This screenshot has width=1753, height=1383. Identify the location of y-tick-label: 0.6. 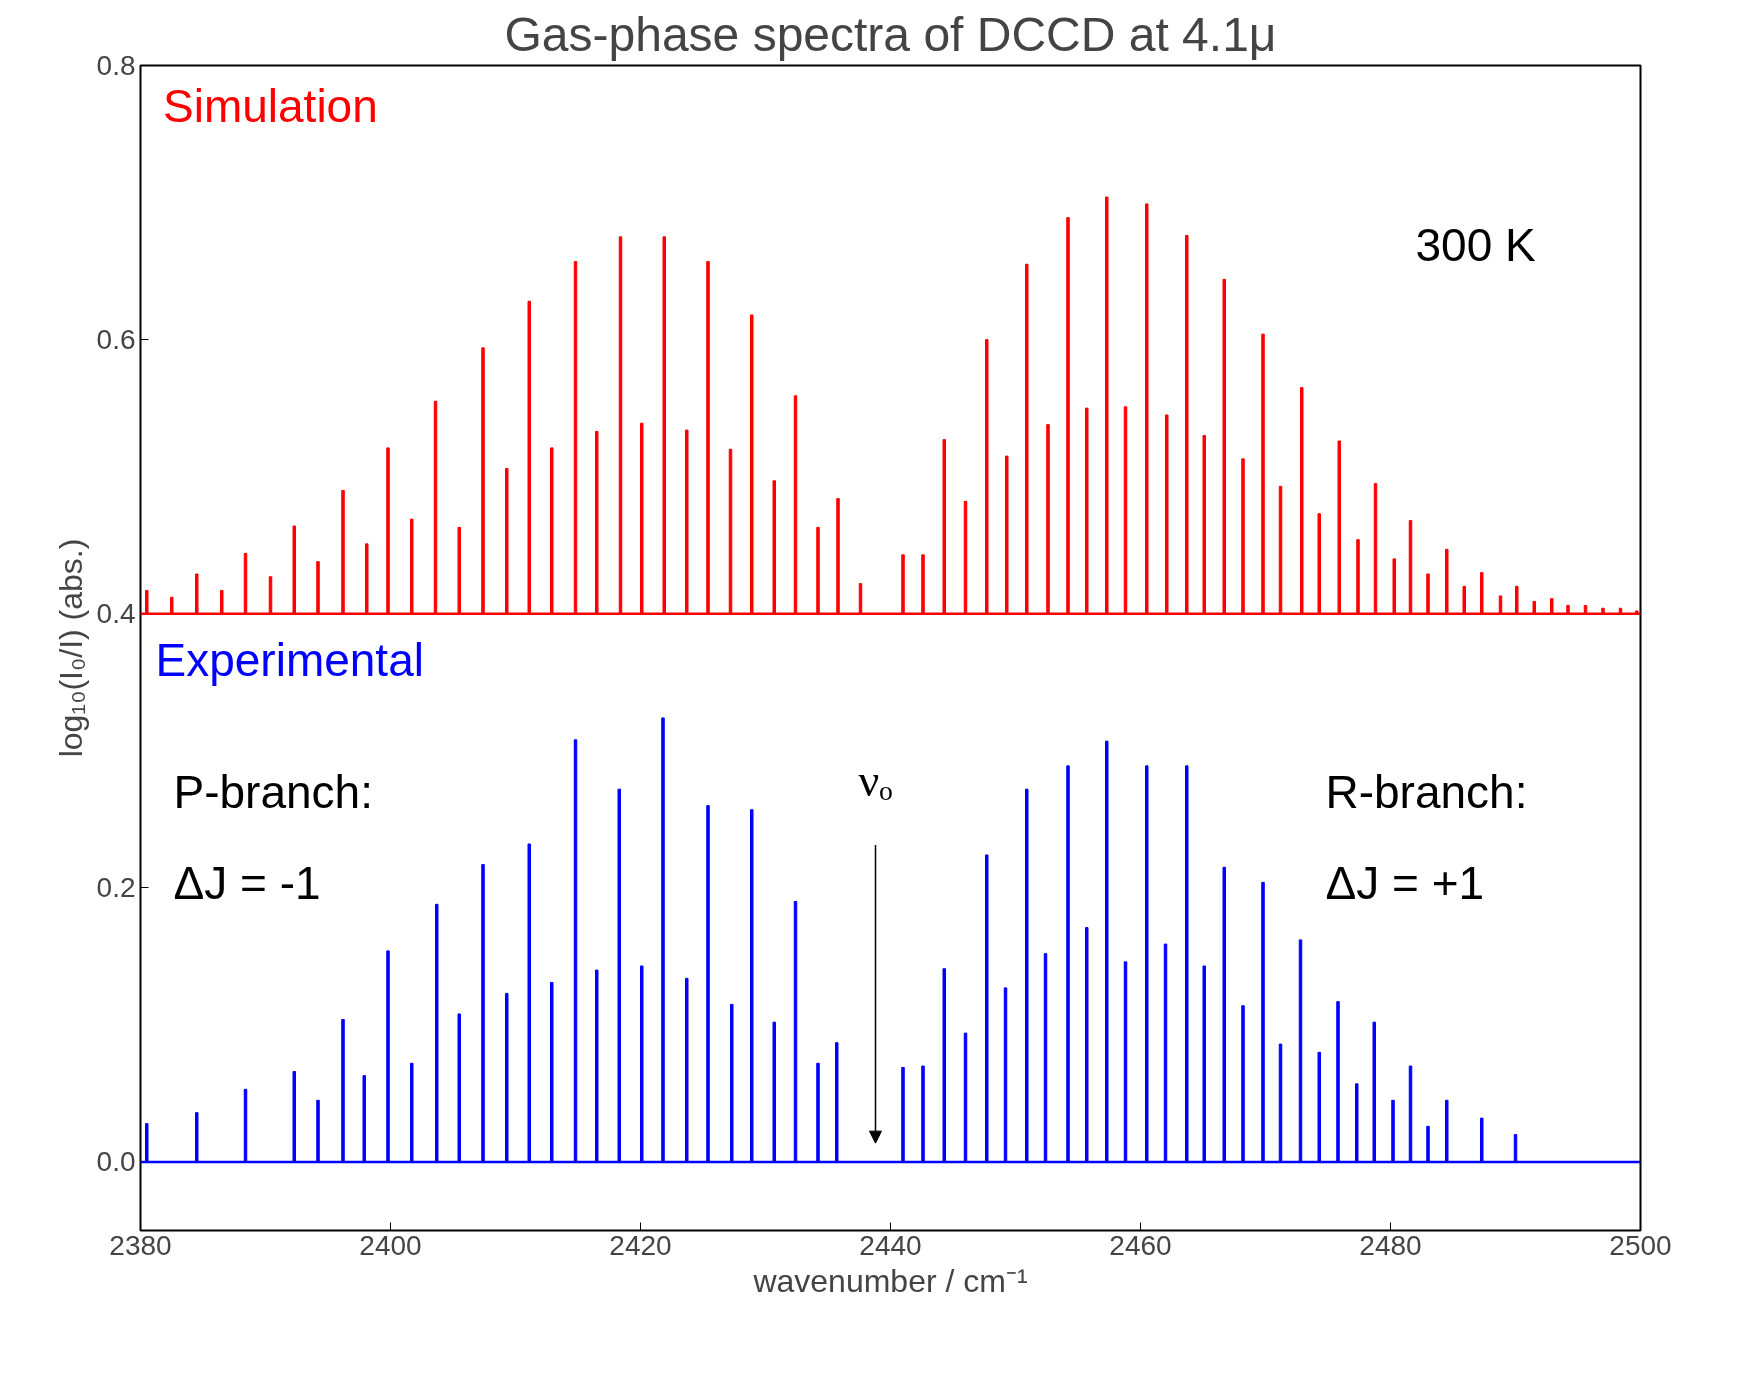
(116, 340).